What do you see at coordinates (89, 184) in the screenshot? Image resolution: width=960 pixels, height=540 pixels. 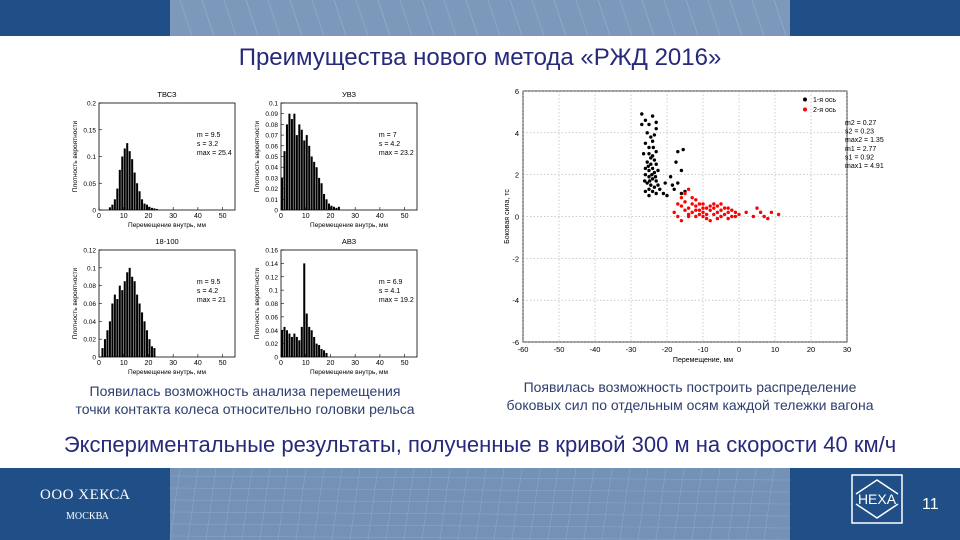 I see `y-tick-label: 0.05` at bounding box center [89, 184].